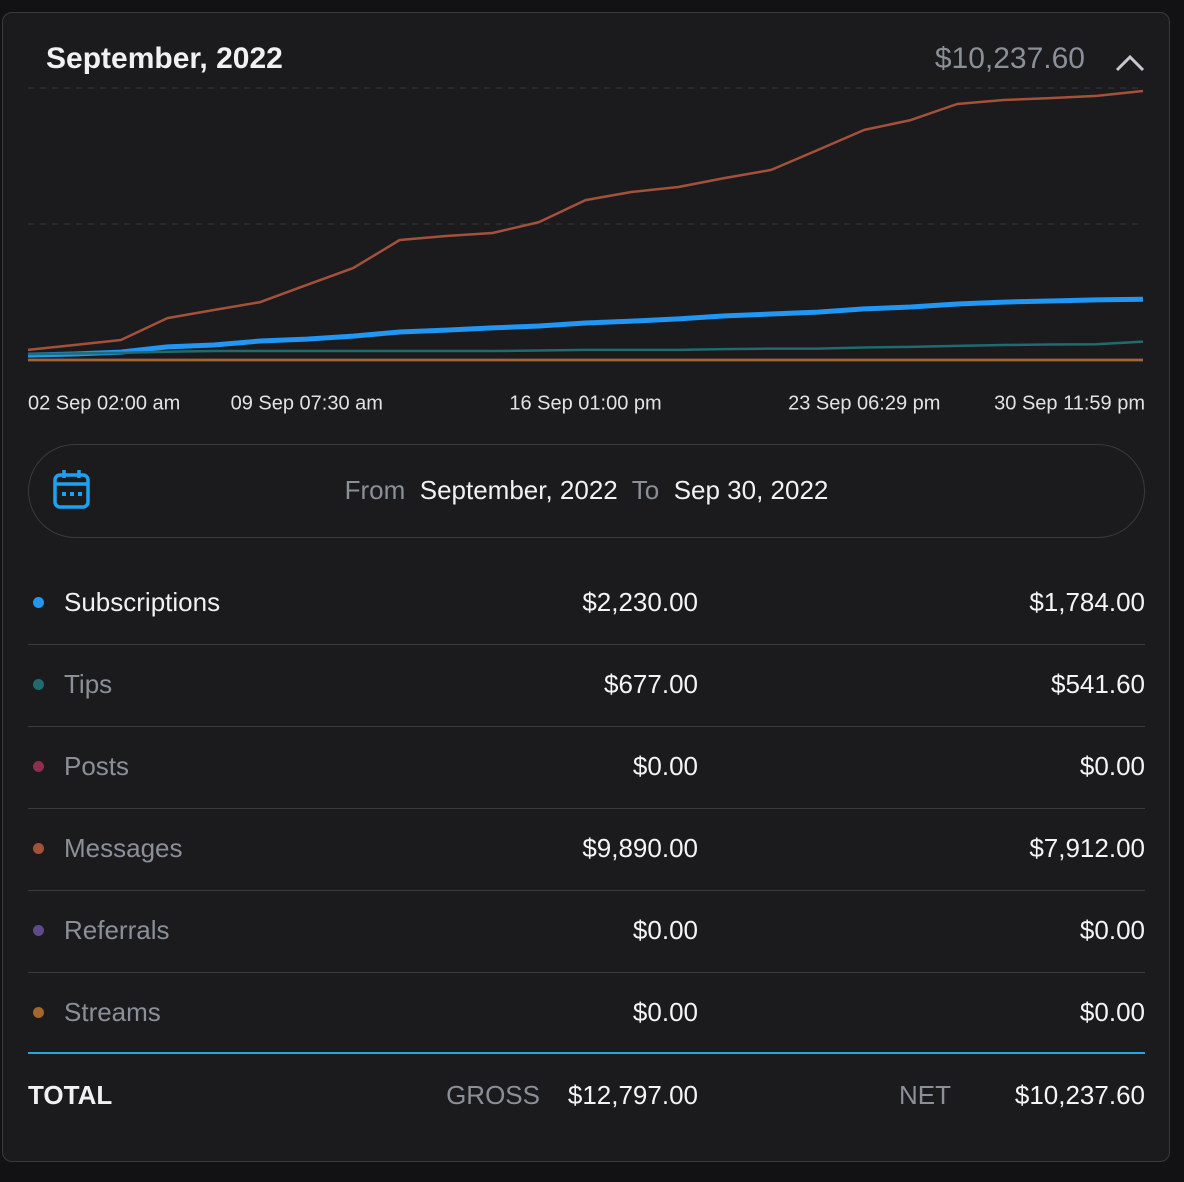 Image resolution: width=1184 pixels, height=1182 pixels. What do you see at coordinates (1079, 1095) in the screenshot?
I see `net-total: $10,237.60` at bounding box center [1079, 1095].